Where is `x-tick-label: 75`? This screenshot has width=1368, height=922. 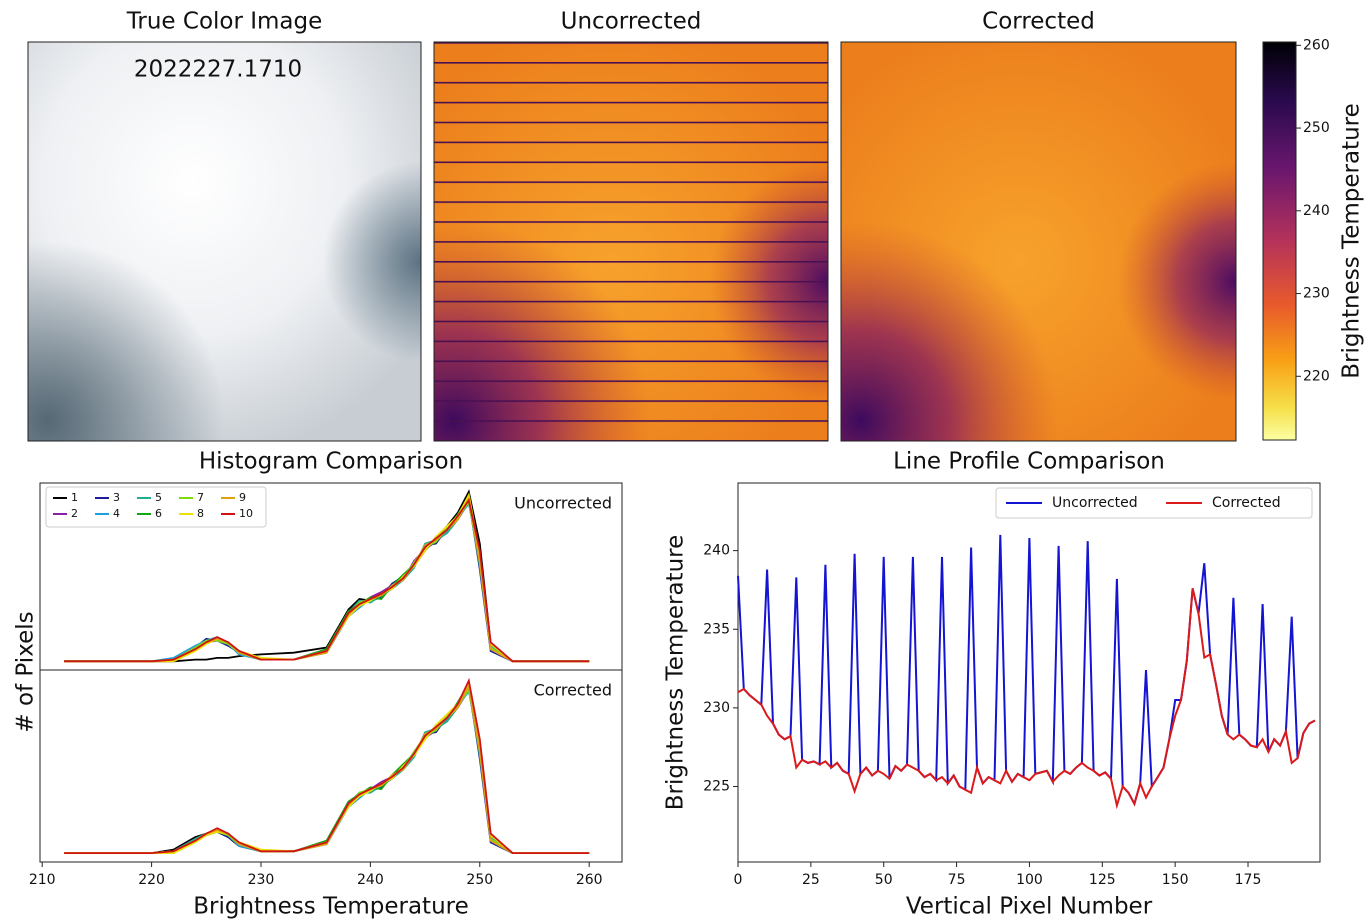 x-tick-label: 75 is located at coordinates (957, 880).